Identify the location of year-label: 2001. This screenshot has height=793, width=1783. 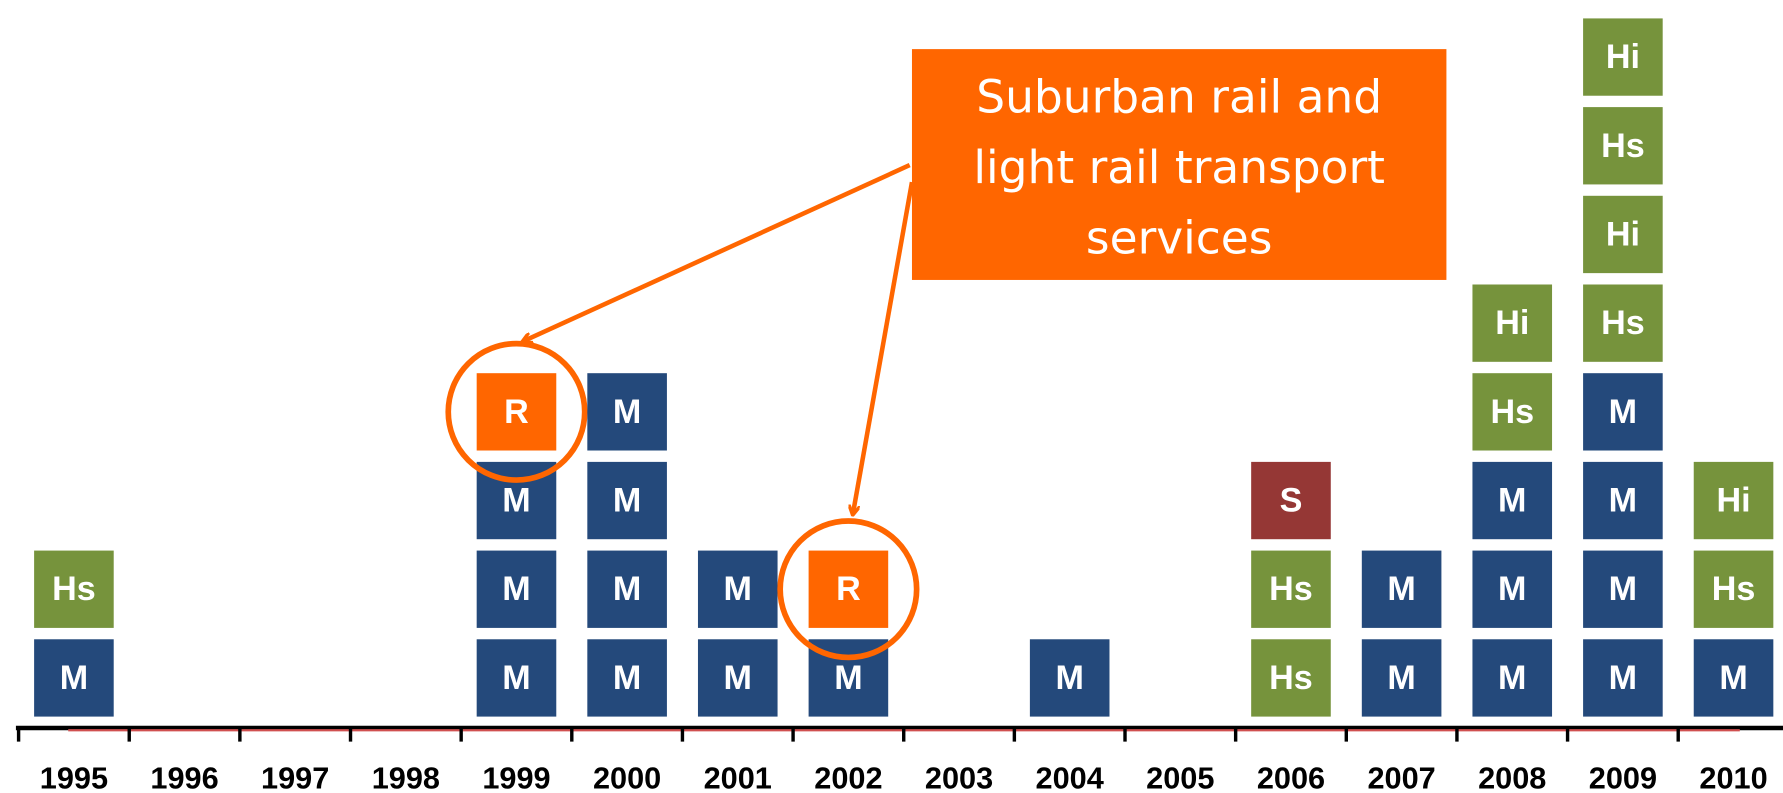
(738, 777).